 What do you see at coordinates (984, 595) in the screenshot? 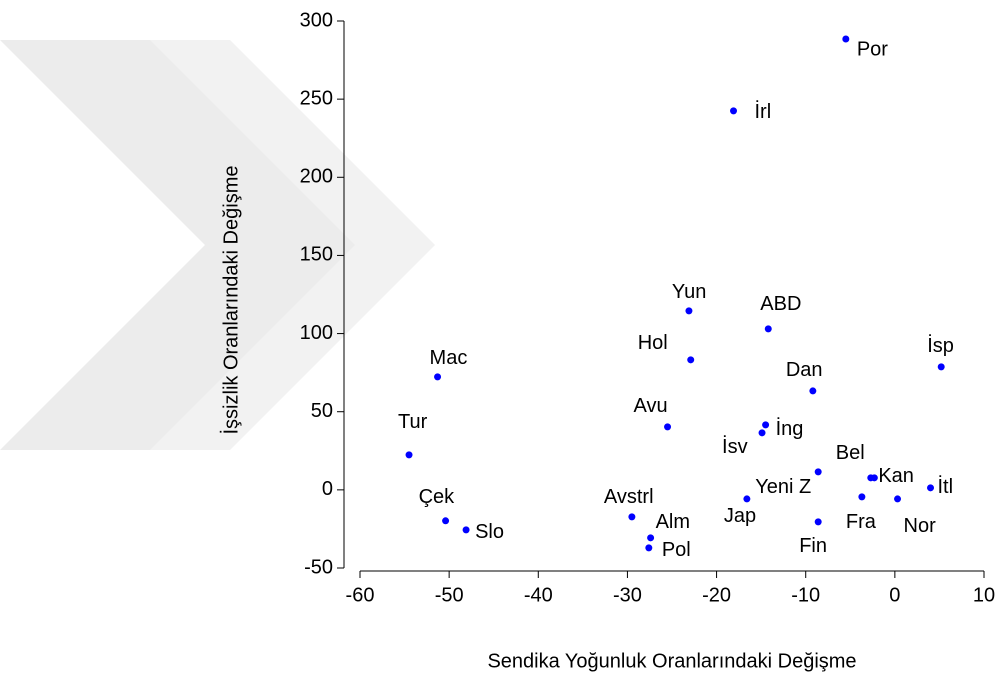
I see `x-tick-label: 10` at bounding box center [984, 595].